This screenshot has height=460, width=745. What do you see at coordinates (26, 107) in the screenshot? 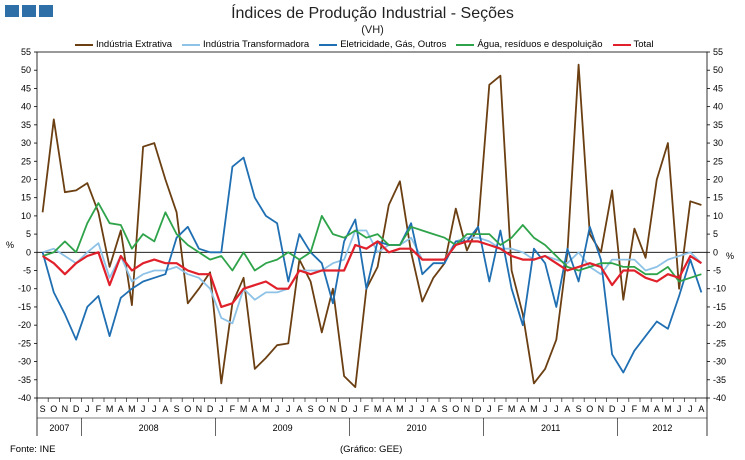
I see `y-tick-label-left: 40` at bounding box center [26, 107].